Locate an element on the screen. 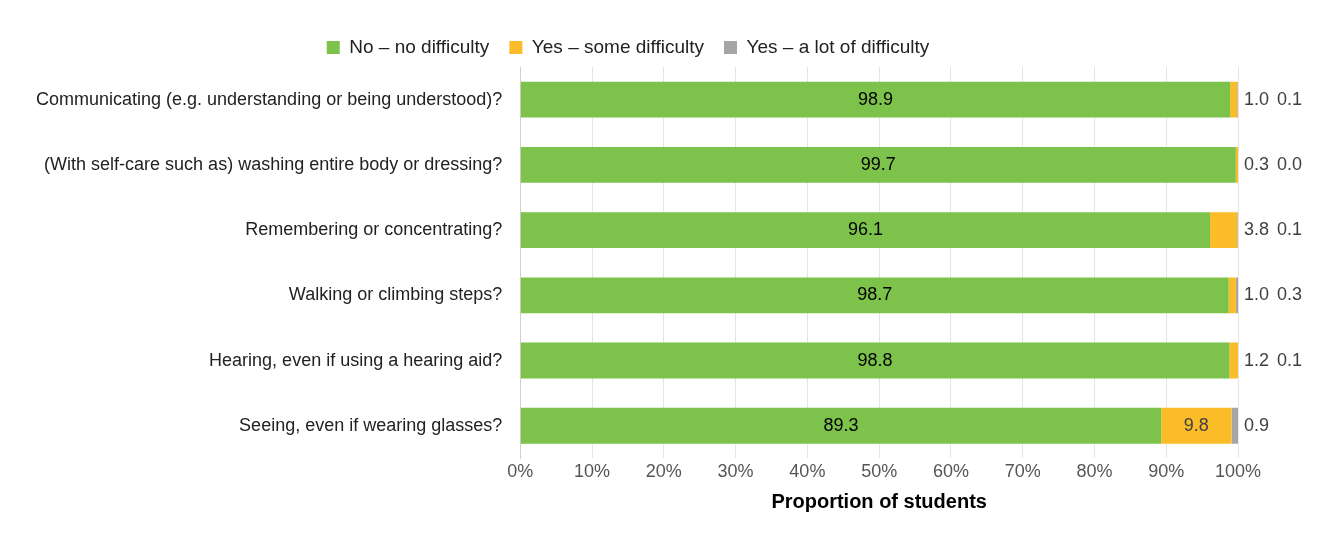 The image size is (1323, 541). x-tick-label: 40% is located at coordinates (807, 471).